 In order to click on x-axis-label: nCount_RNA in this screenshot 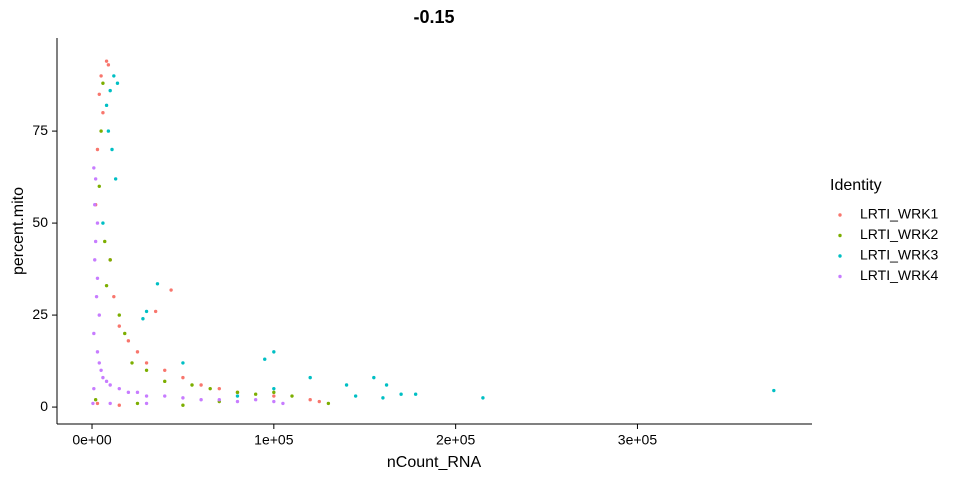, I will do `click(434, 462)`.